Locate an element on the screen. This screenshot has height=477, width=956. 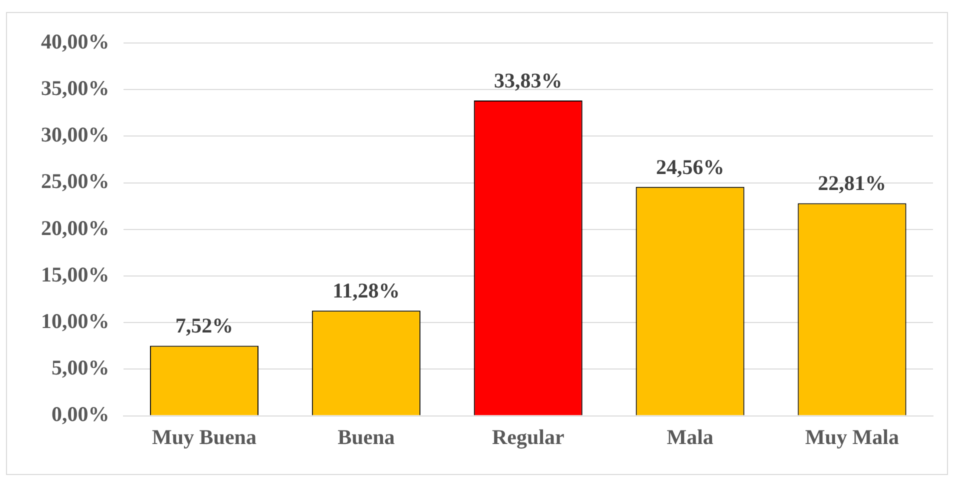
y-tick-label: 40,00% is located at coordinates (75, 41).